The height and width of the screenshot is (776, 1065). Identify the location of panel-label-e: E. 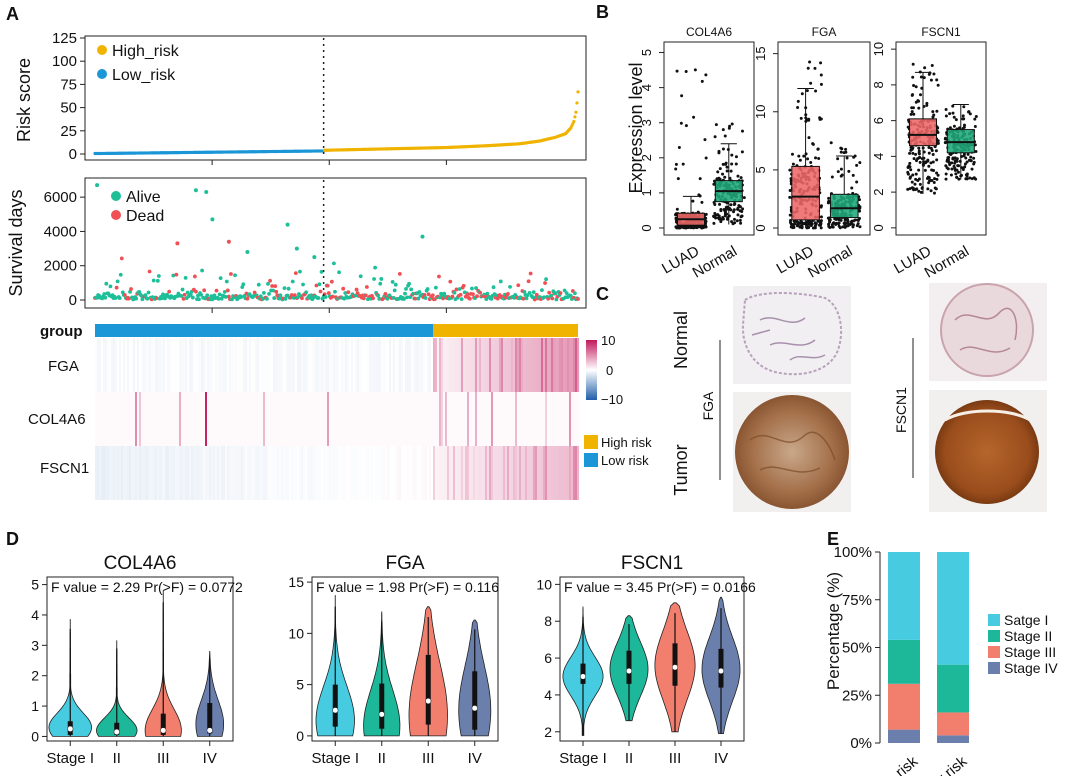
(833, 539).